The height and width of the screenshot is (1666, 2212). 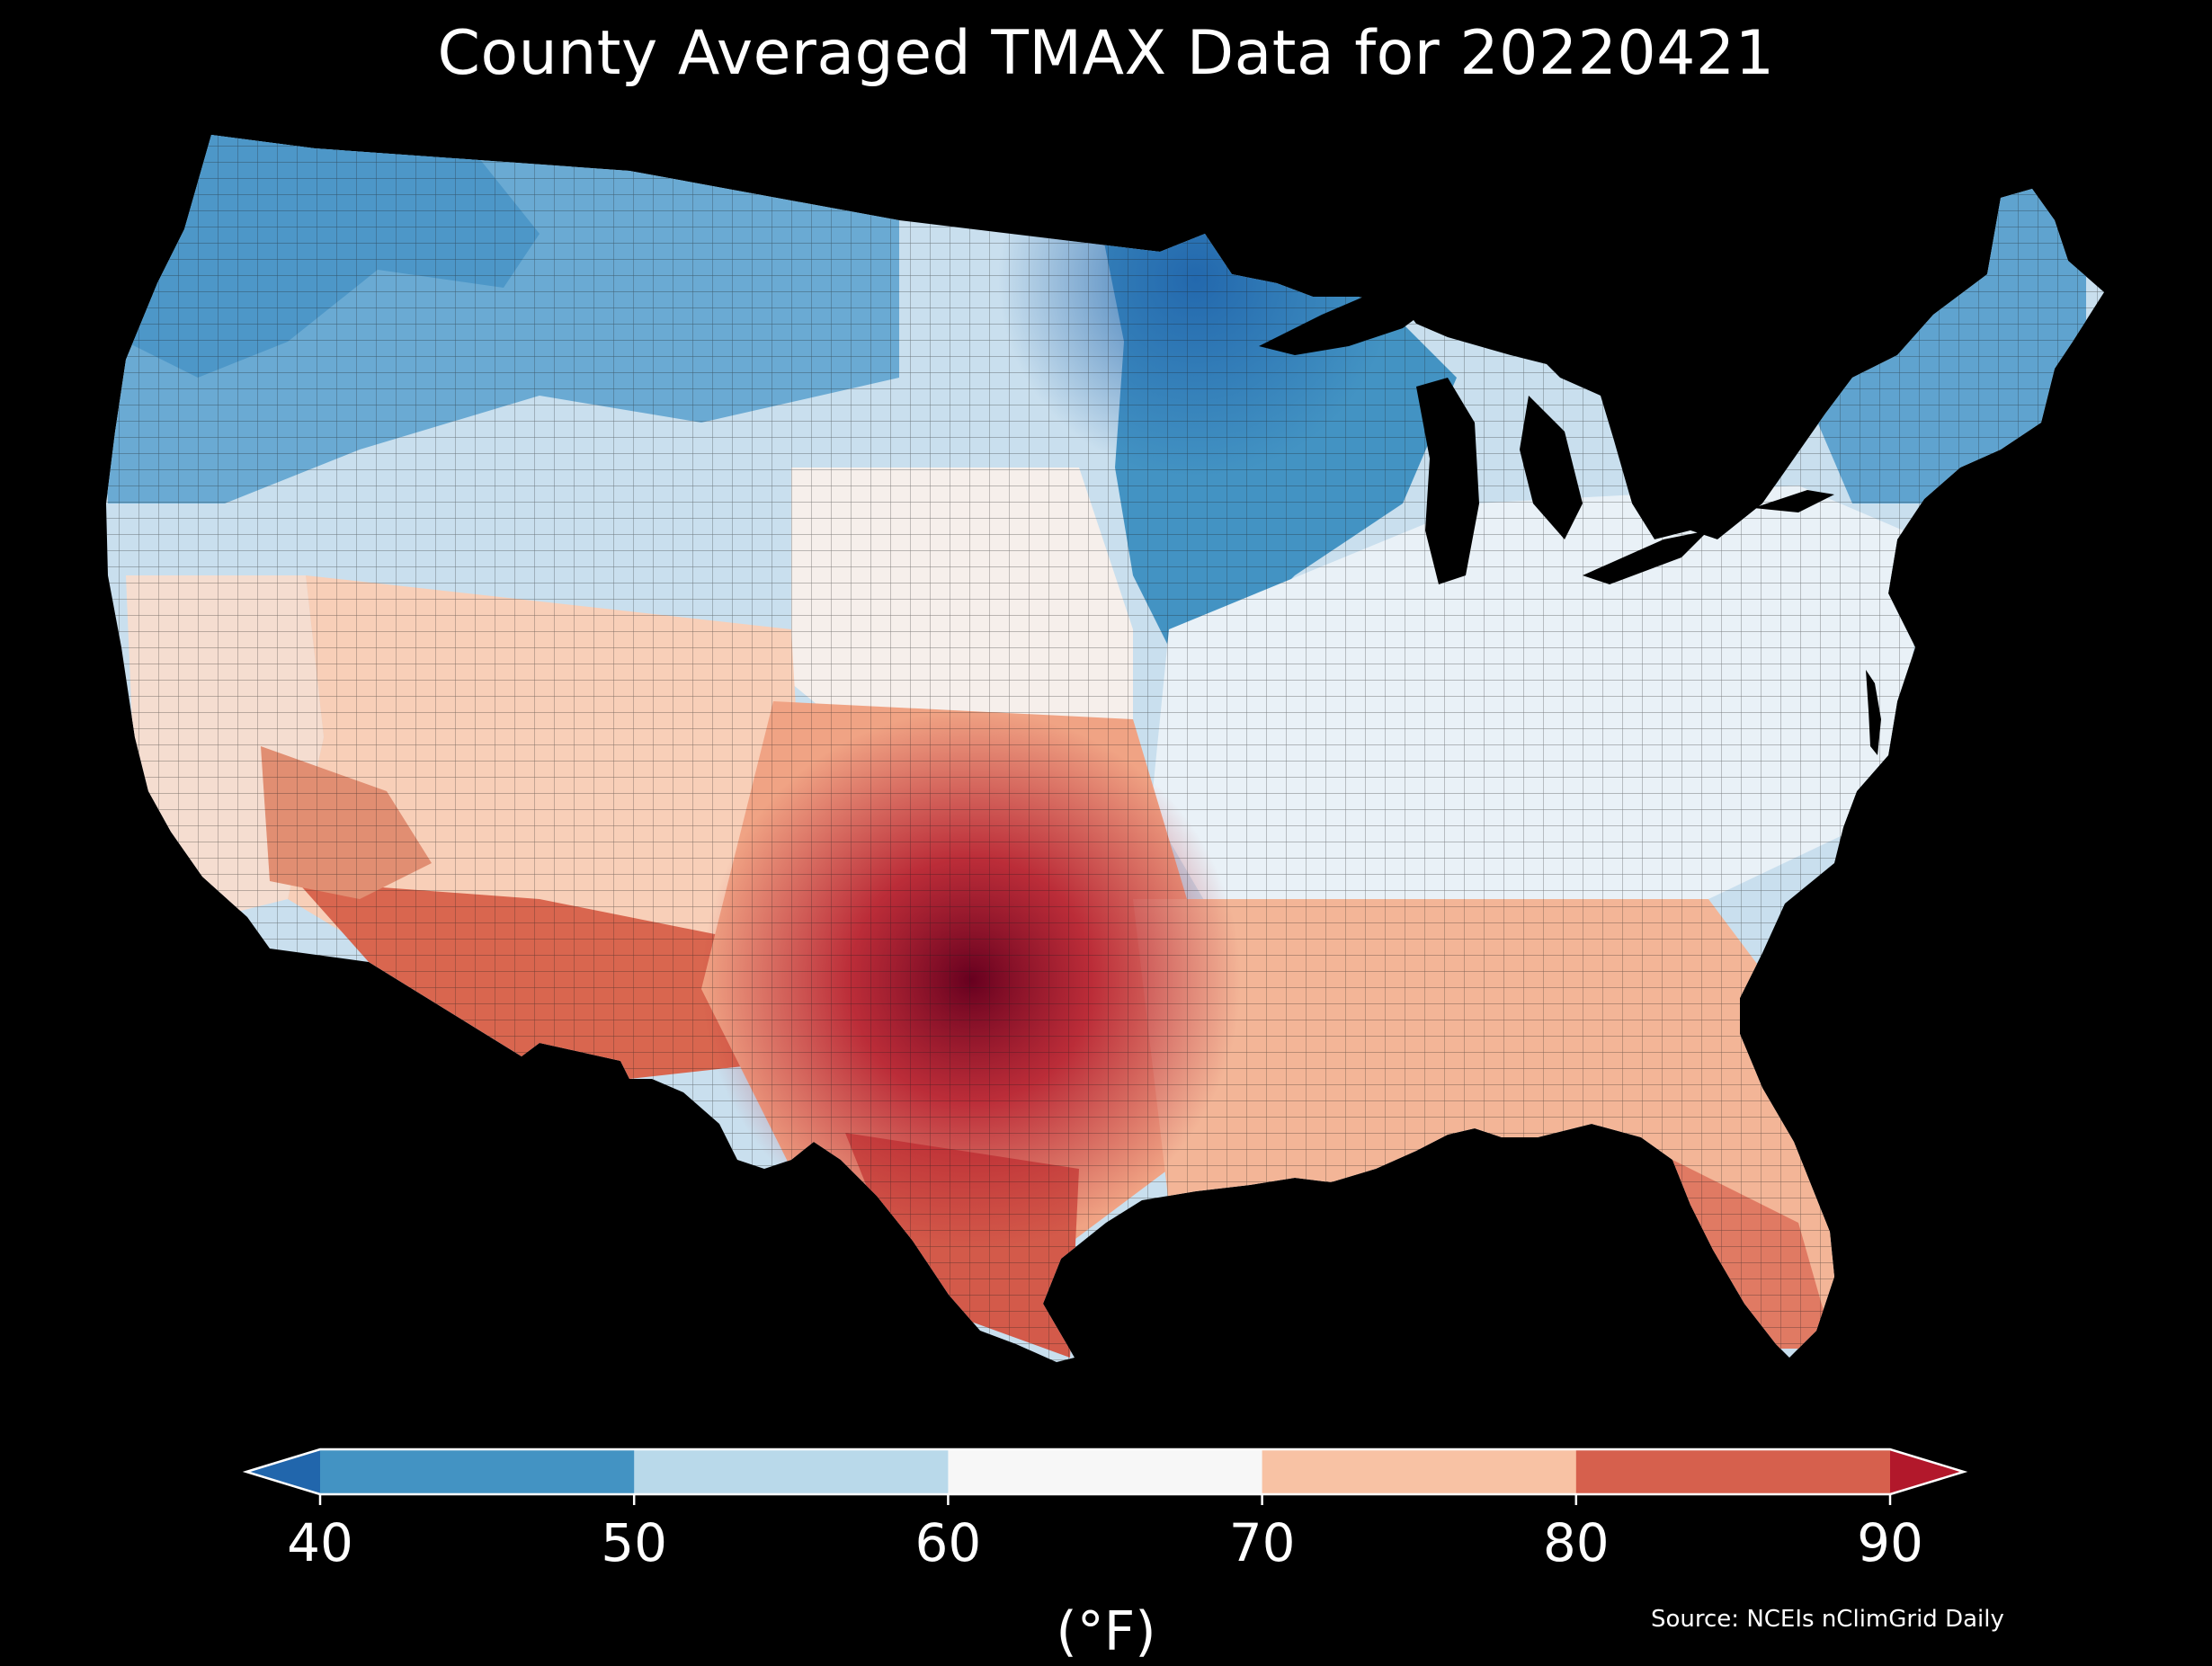 What do you see at coordinates (1827, 1620) in the screenshot?
I see `source-credit: Source: NCEIs nClimGrid Daily` at bounding box center [1827, 1620].